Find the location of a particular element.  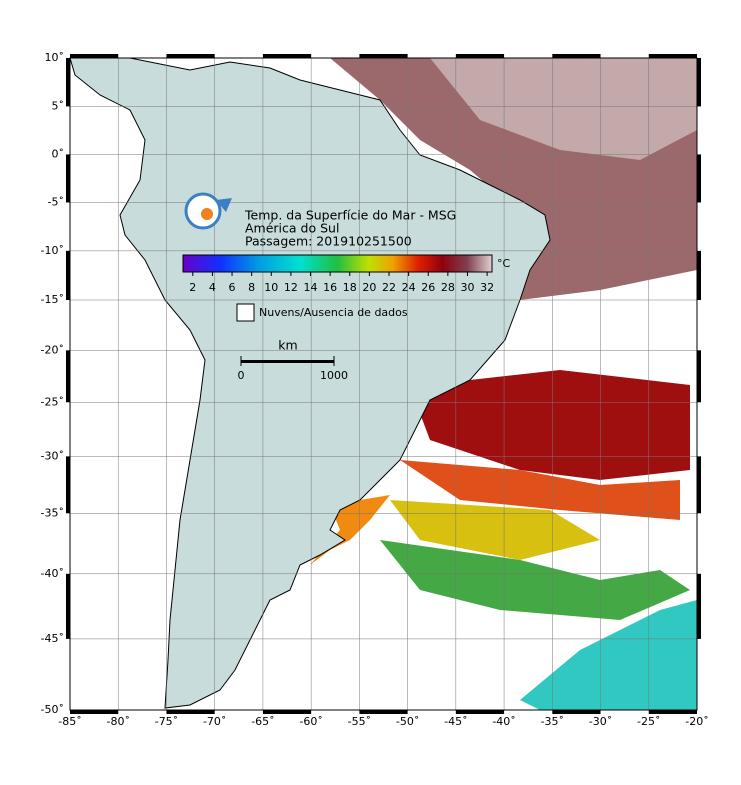

scale-tick-label: 0 is located at coordinates (241, 375).